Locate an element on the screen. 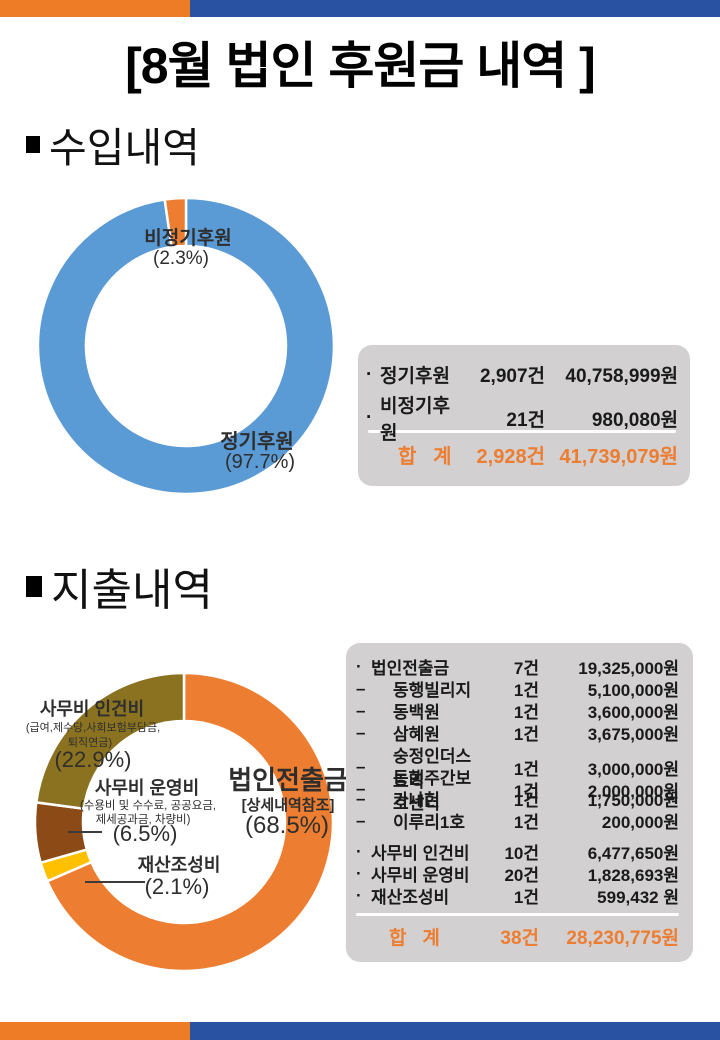  income-total-label: 합 계 is located at coordinates (425, 457).